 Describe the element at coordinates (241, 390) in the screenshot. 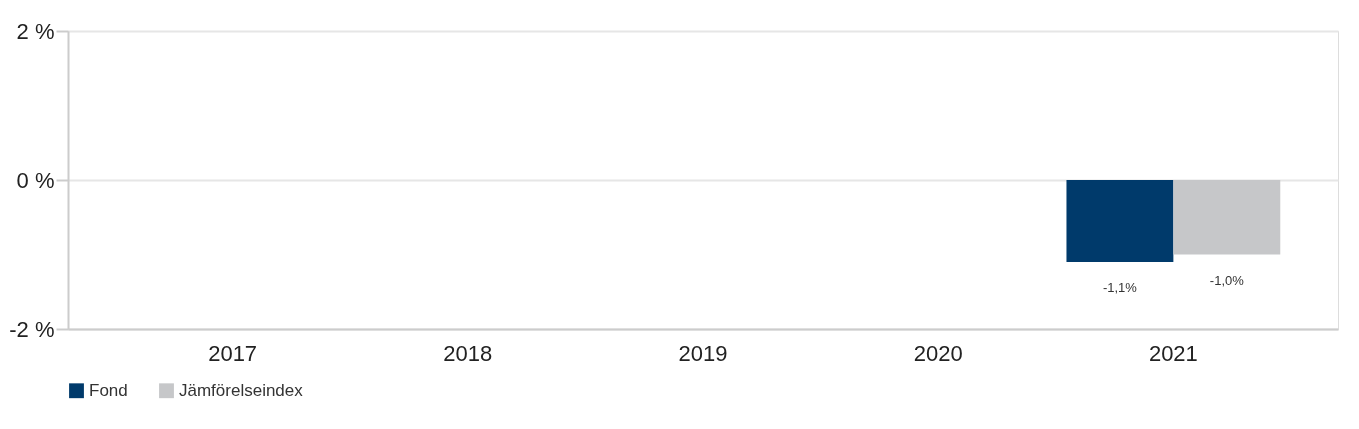

I see `legend-label: Jämförelseindex` at that location.